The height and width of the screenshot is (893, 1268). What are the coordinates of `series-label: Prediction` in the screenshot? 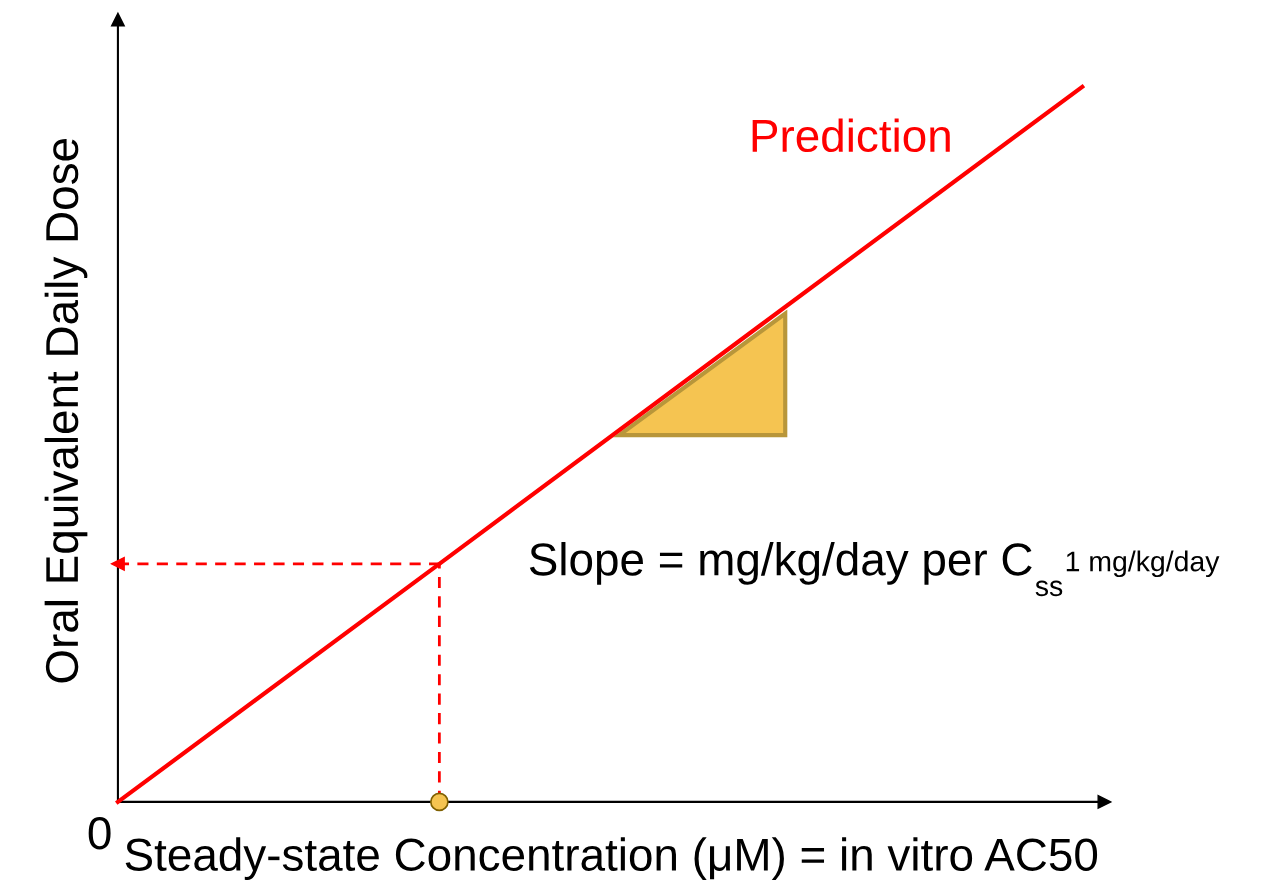 It's located at (851, 135).